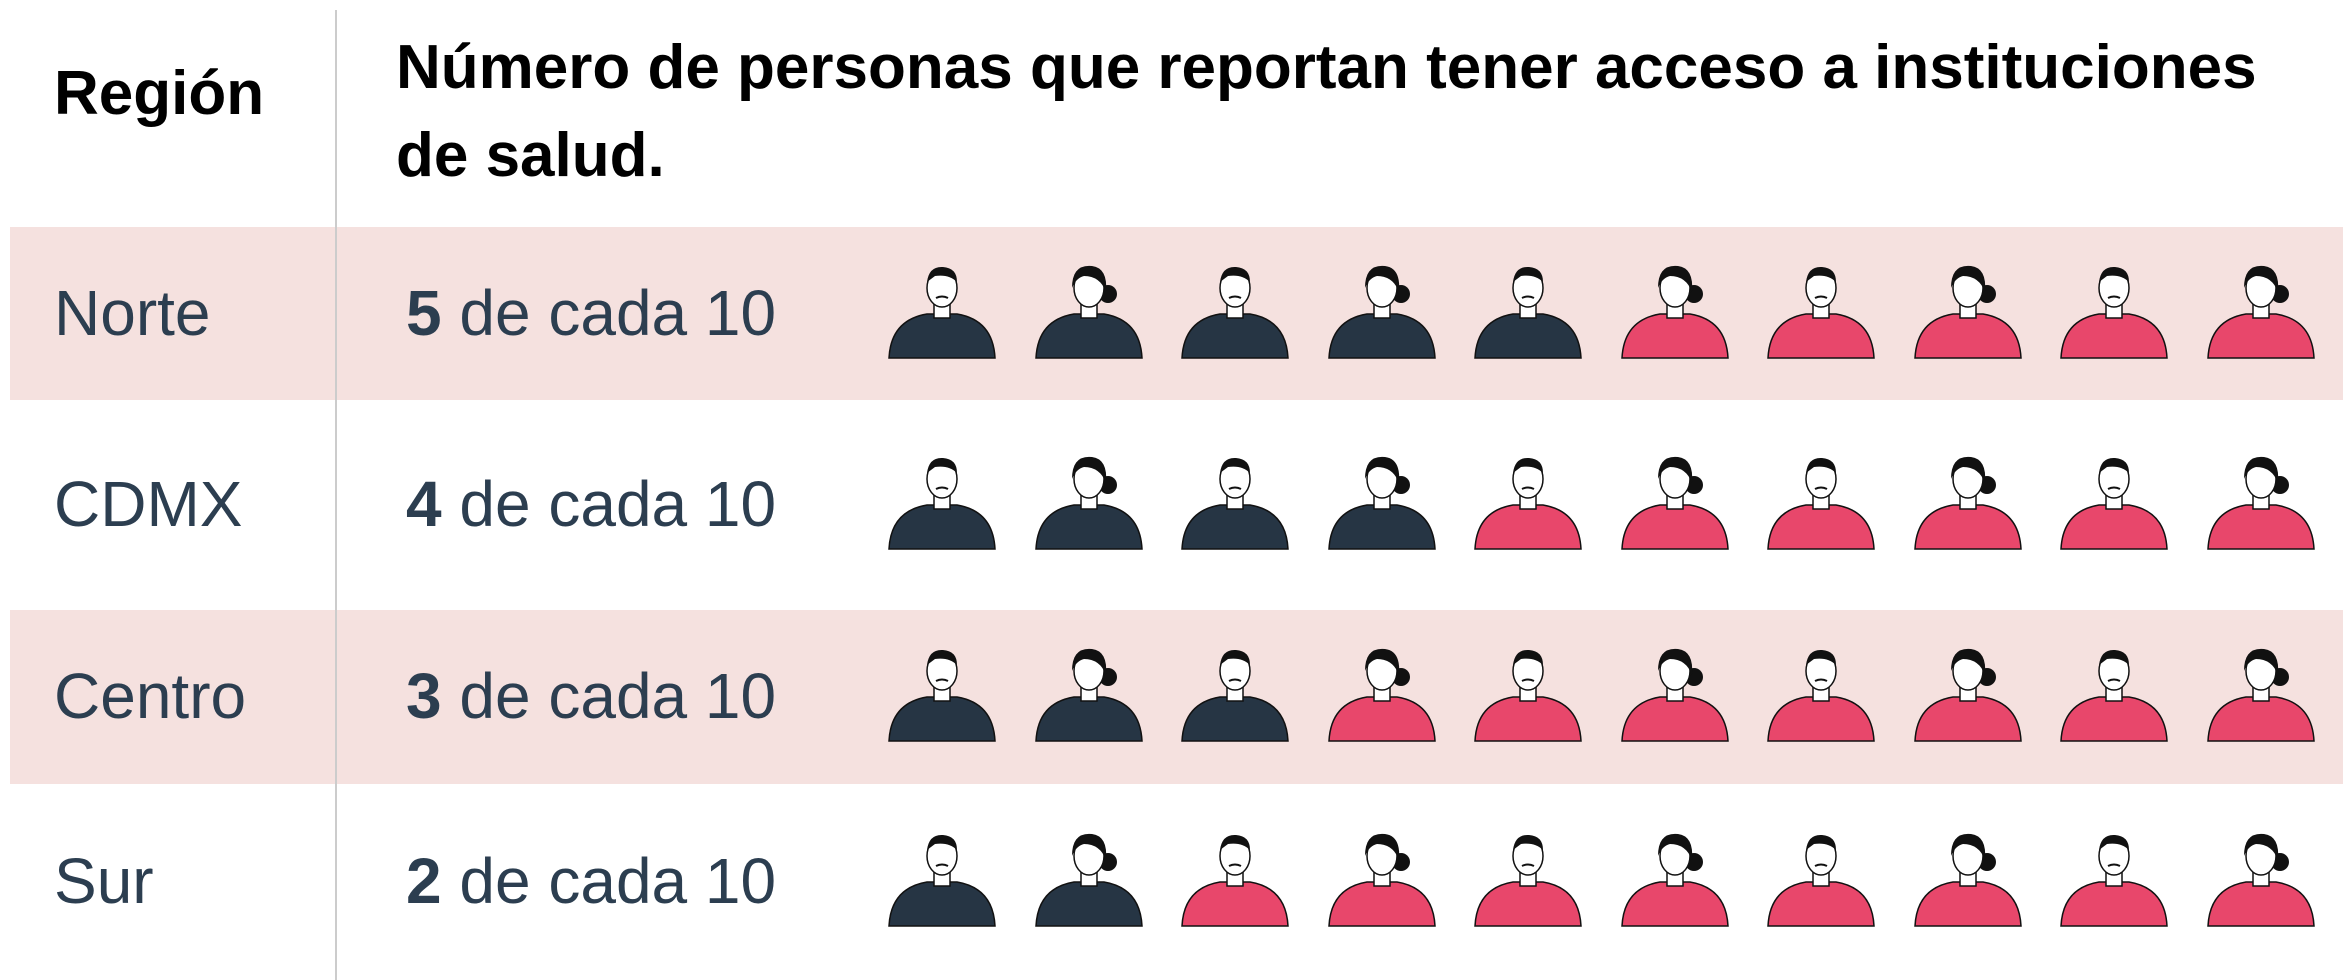 The image size is (2343, 980). What do you see at coordinates (424, 504) in the screenshot?
I see `count-value: 4` at bounding box center [424, 504].